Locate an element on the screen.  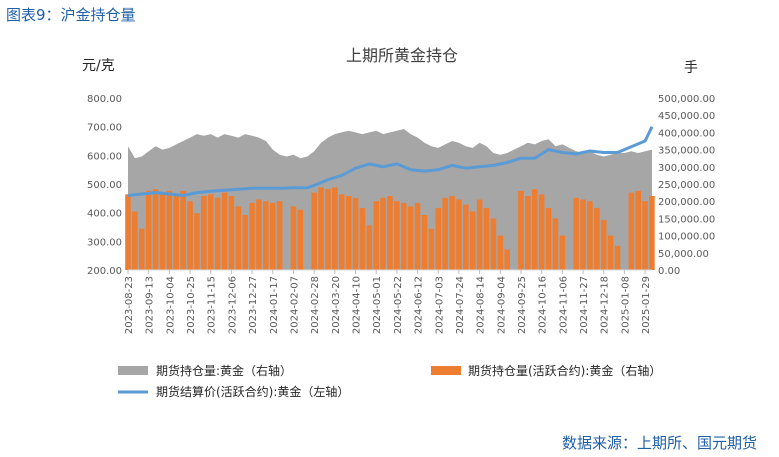
x-tick-label: 2024-11-06 is located at coordinates (563, 305).